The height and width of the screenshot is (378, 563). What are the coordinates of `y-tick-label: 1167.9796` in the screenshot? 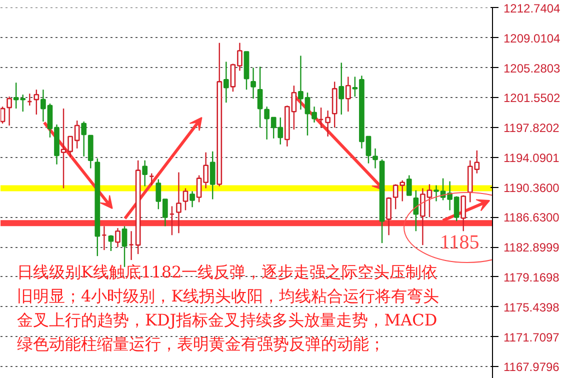 It's located at (532, 367).